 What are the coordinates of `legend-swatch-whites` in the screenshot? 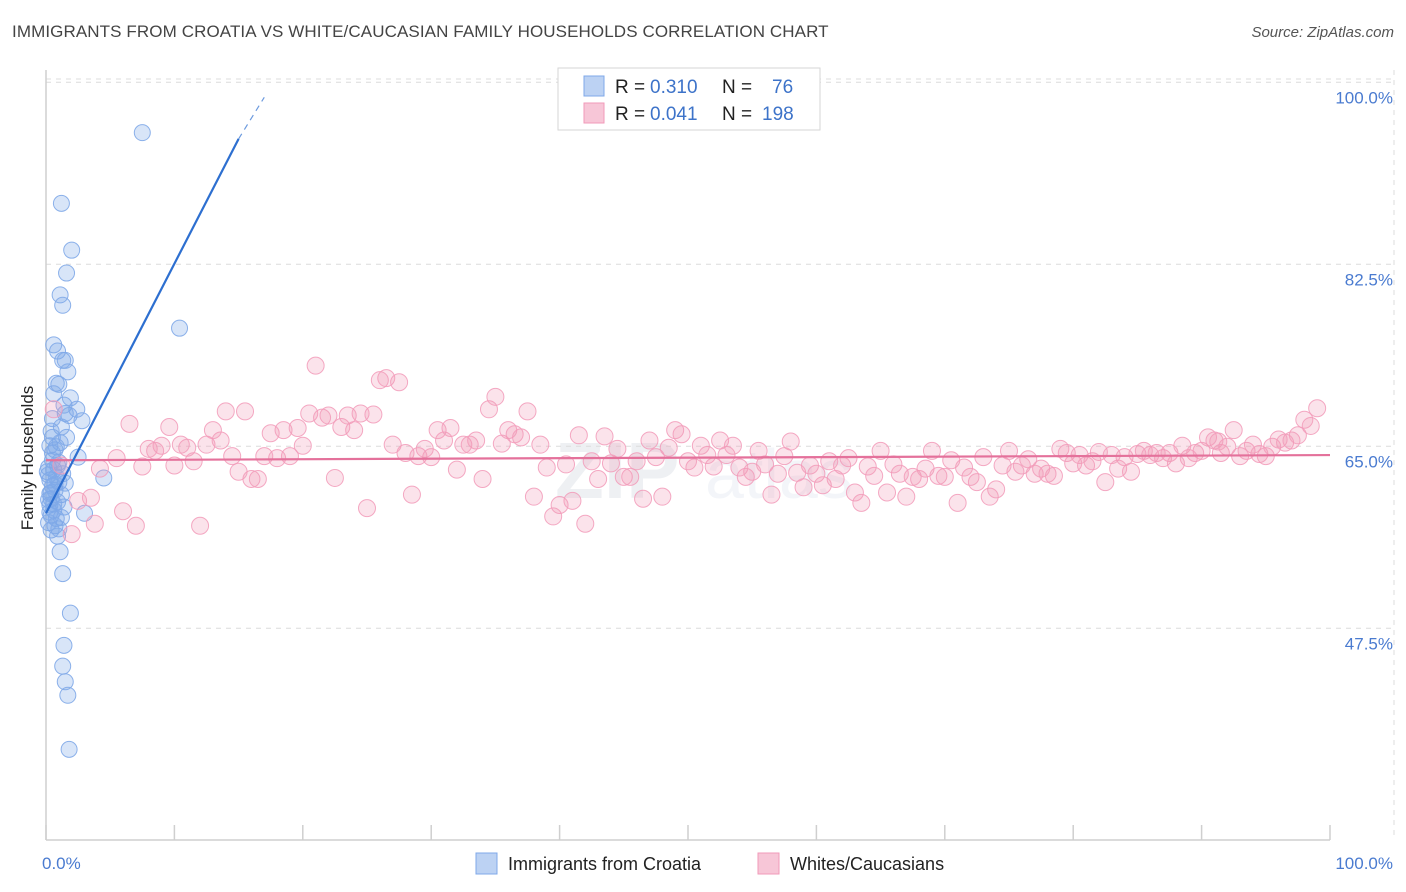 It's located at (594, 113).